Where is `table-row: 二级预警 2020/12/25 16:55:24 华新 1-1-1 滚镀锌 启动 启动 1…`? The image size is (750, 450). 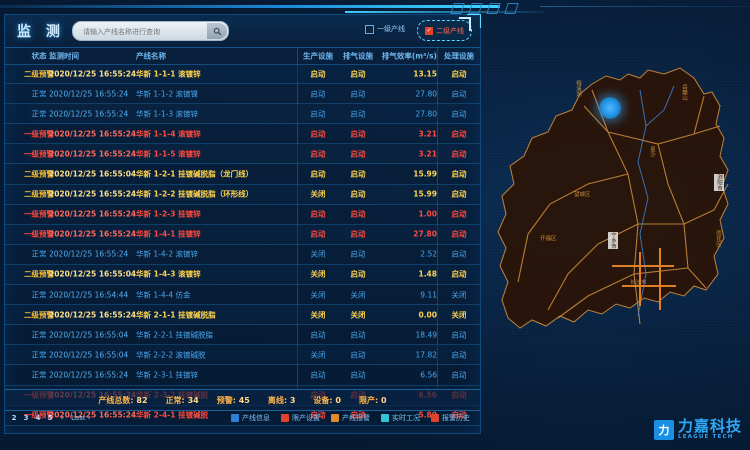
table-row: 二级预警 2020/12/25 16:55:24 华新 1-1-1 滚镀锌 启动 启动 1… is located at coordinates (242, 74).